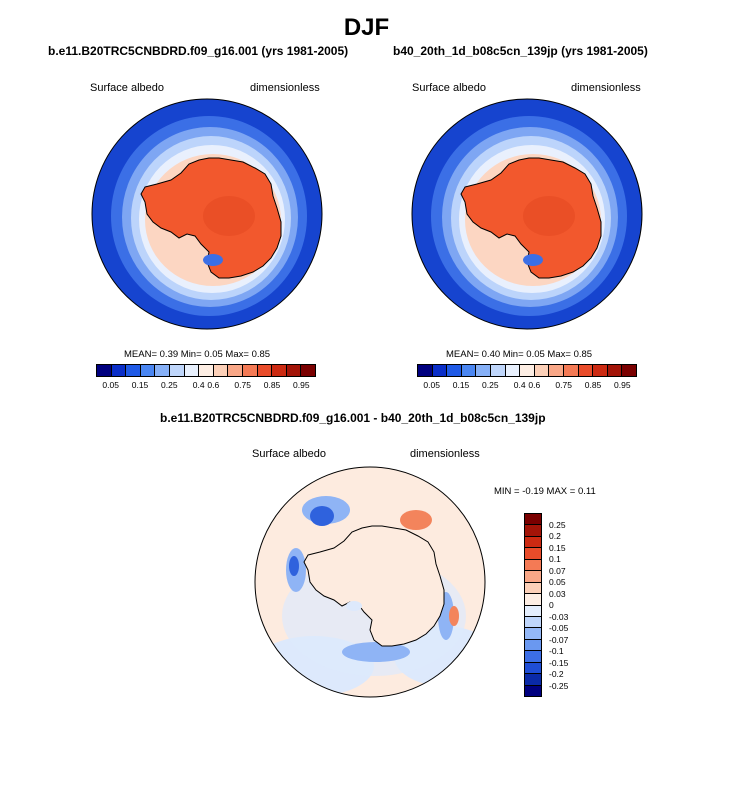 The width and height of the screenshot is (733, 791). What do you see at coordinates (545, 491) in the screenshot?
I see `difference-stats: MIN = -0.19 MAX = 0.11` at bounding box center [545, 491].